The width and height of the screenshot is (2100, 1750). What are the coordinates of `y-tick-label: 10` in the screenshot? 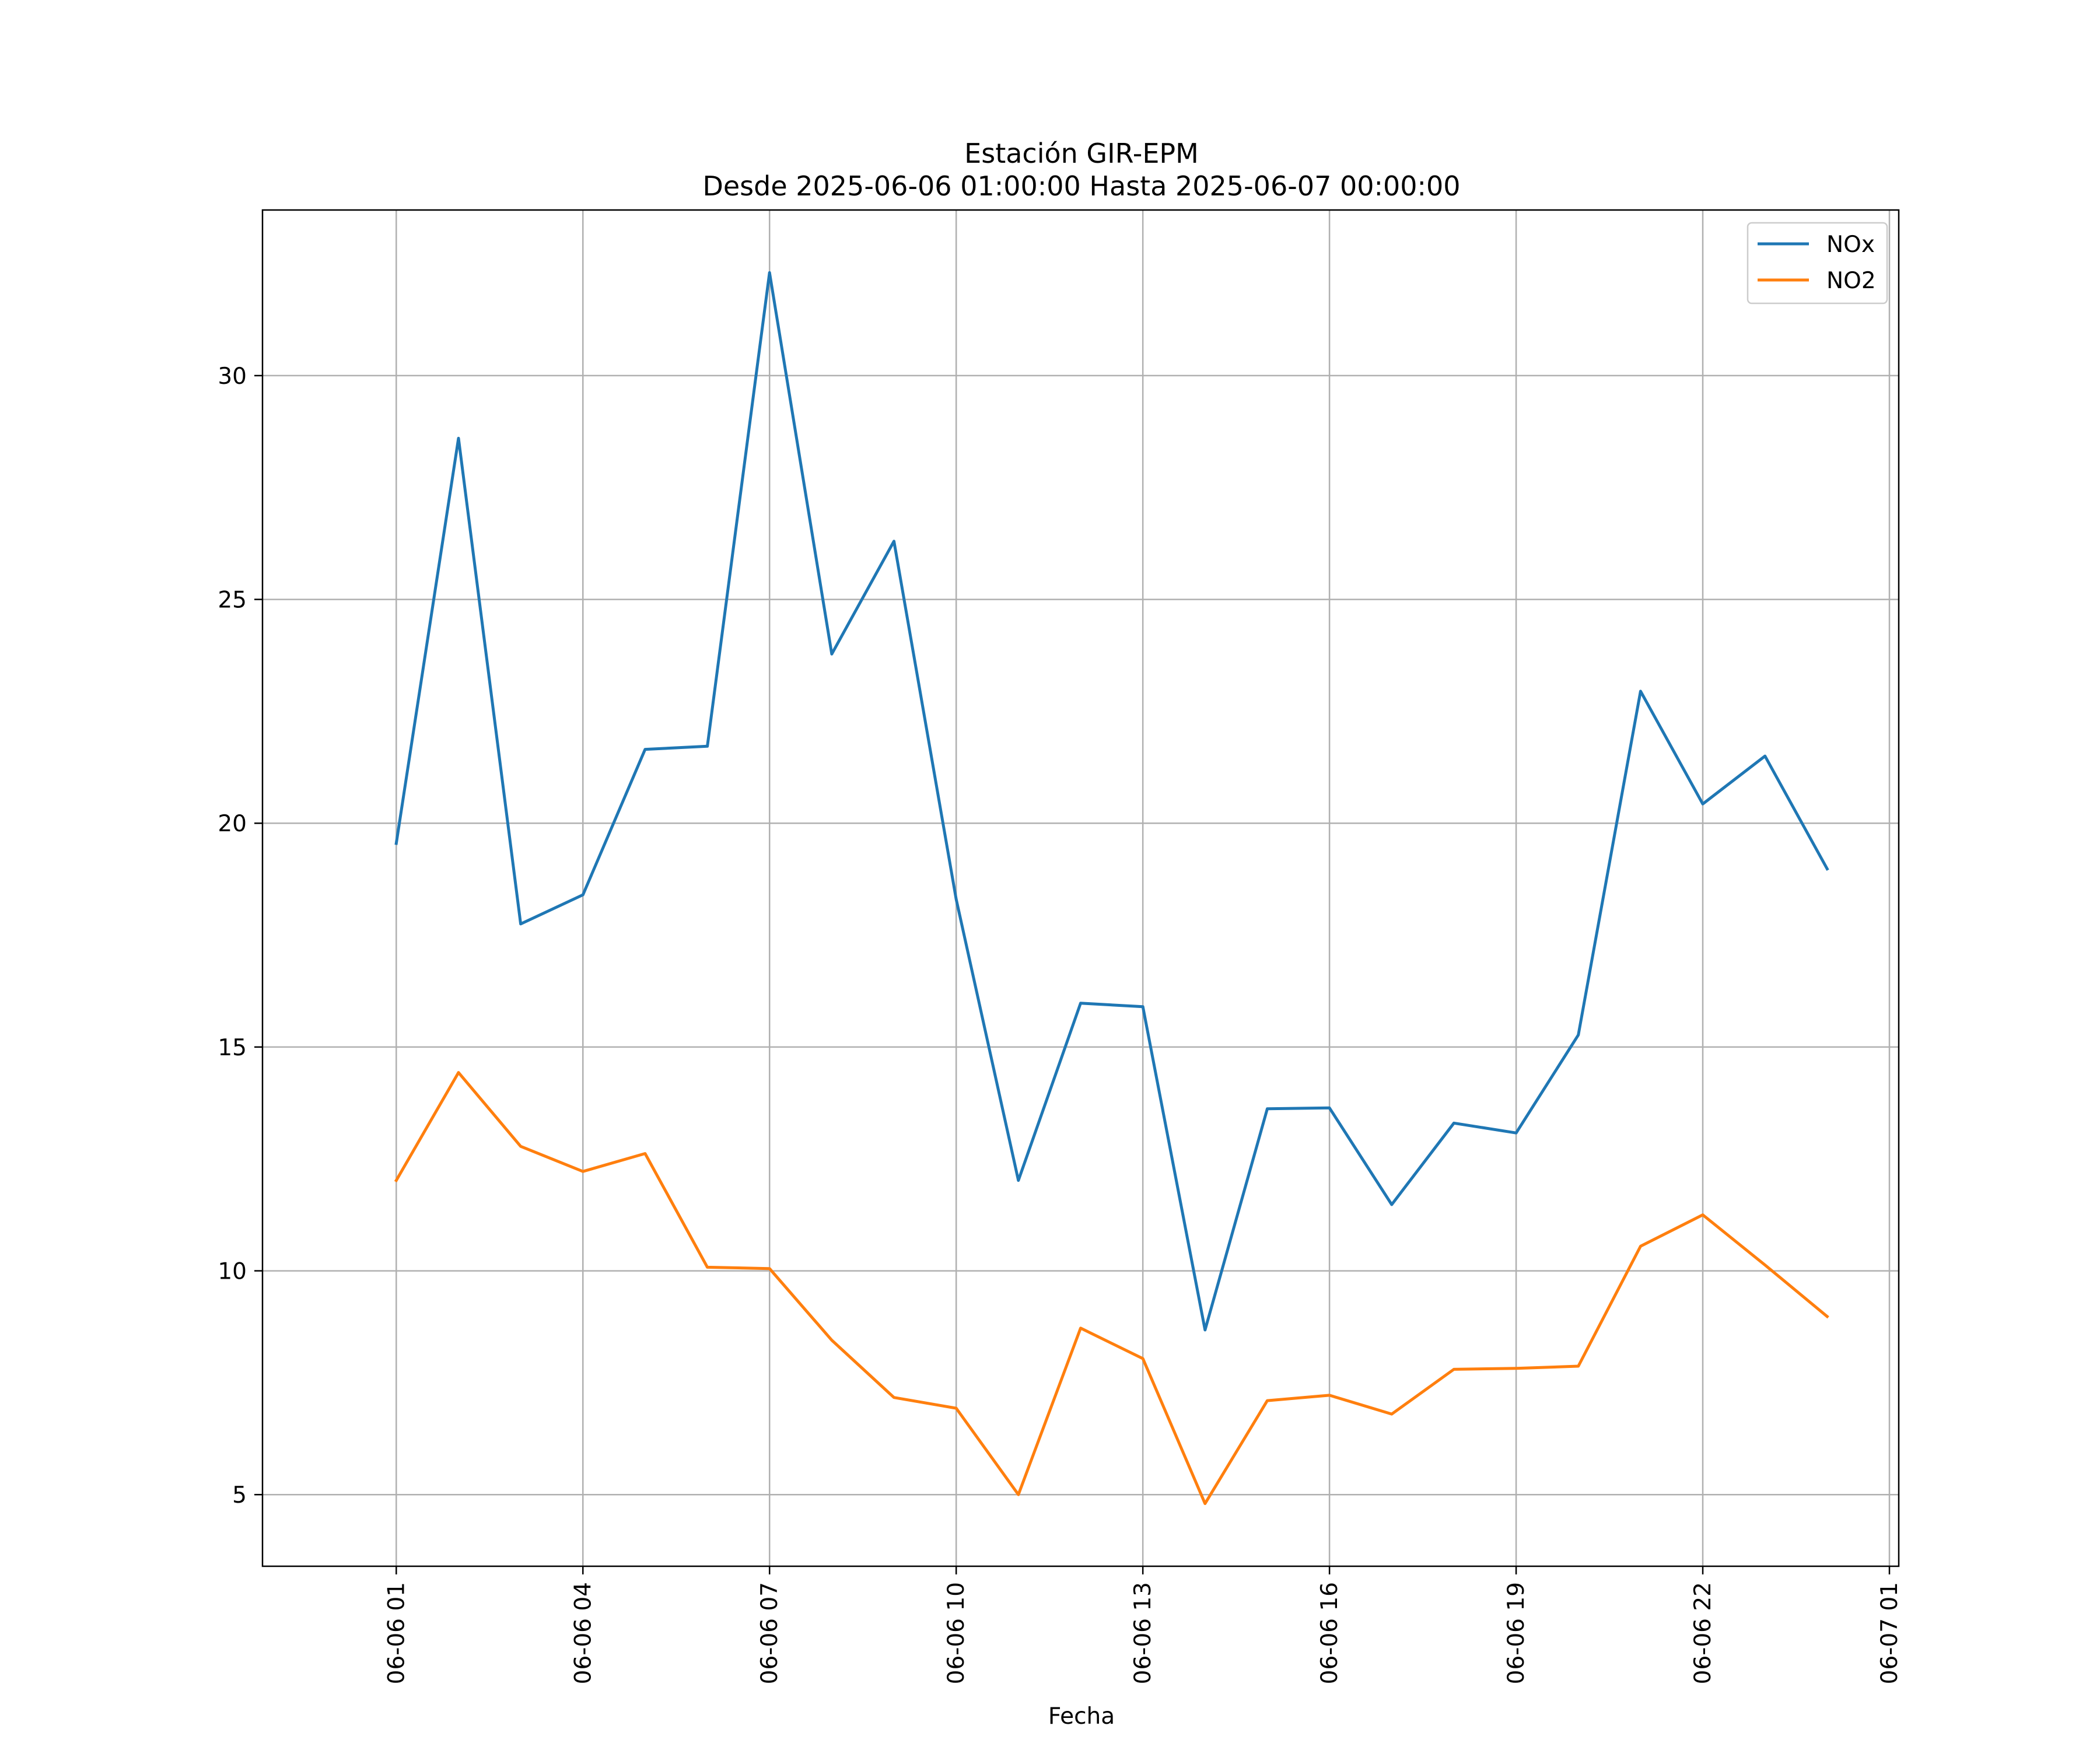 It's located at (232, 1272).